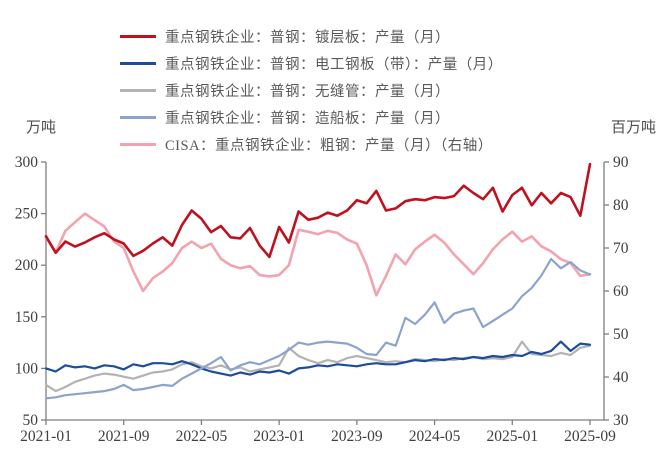 The image size is (660, 462). Describe the element at coordinates (27, 317) in the screenshot. I see `left-axis-tick-label: 150` at that location.